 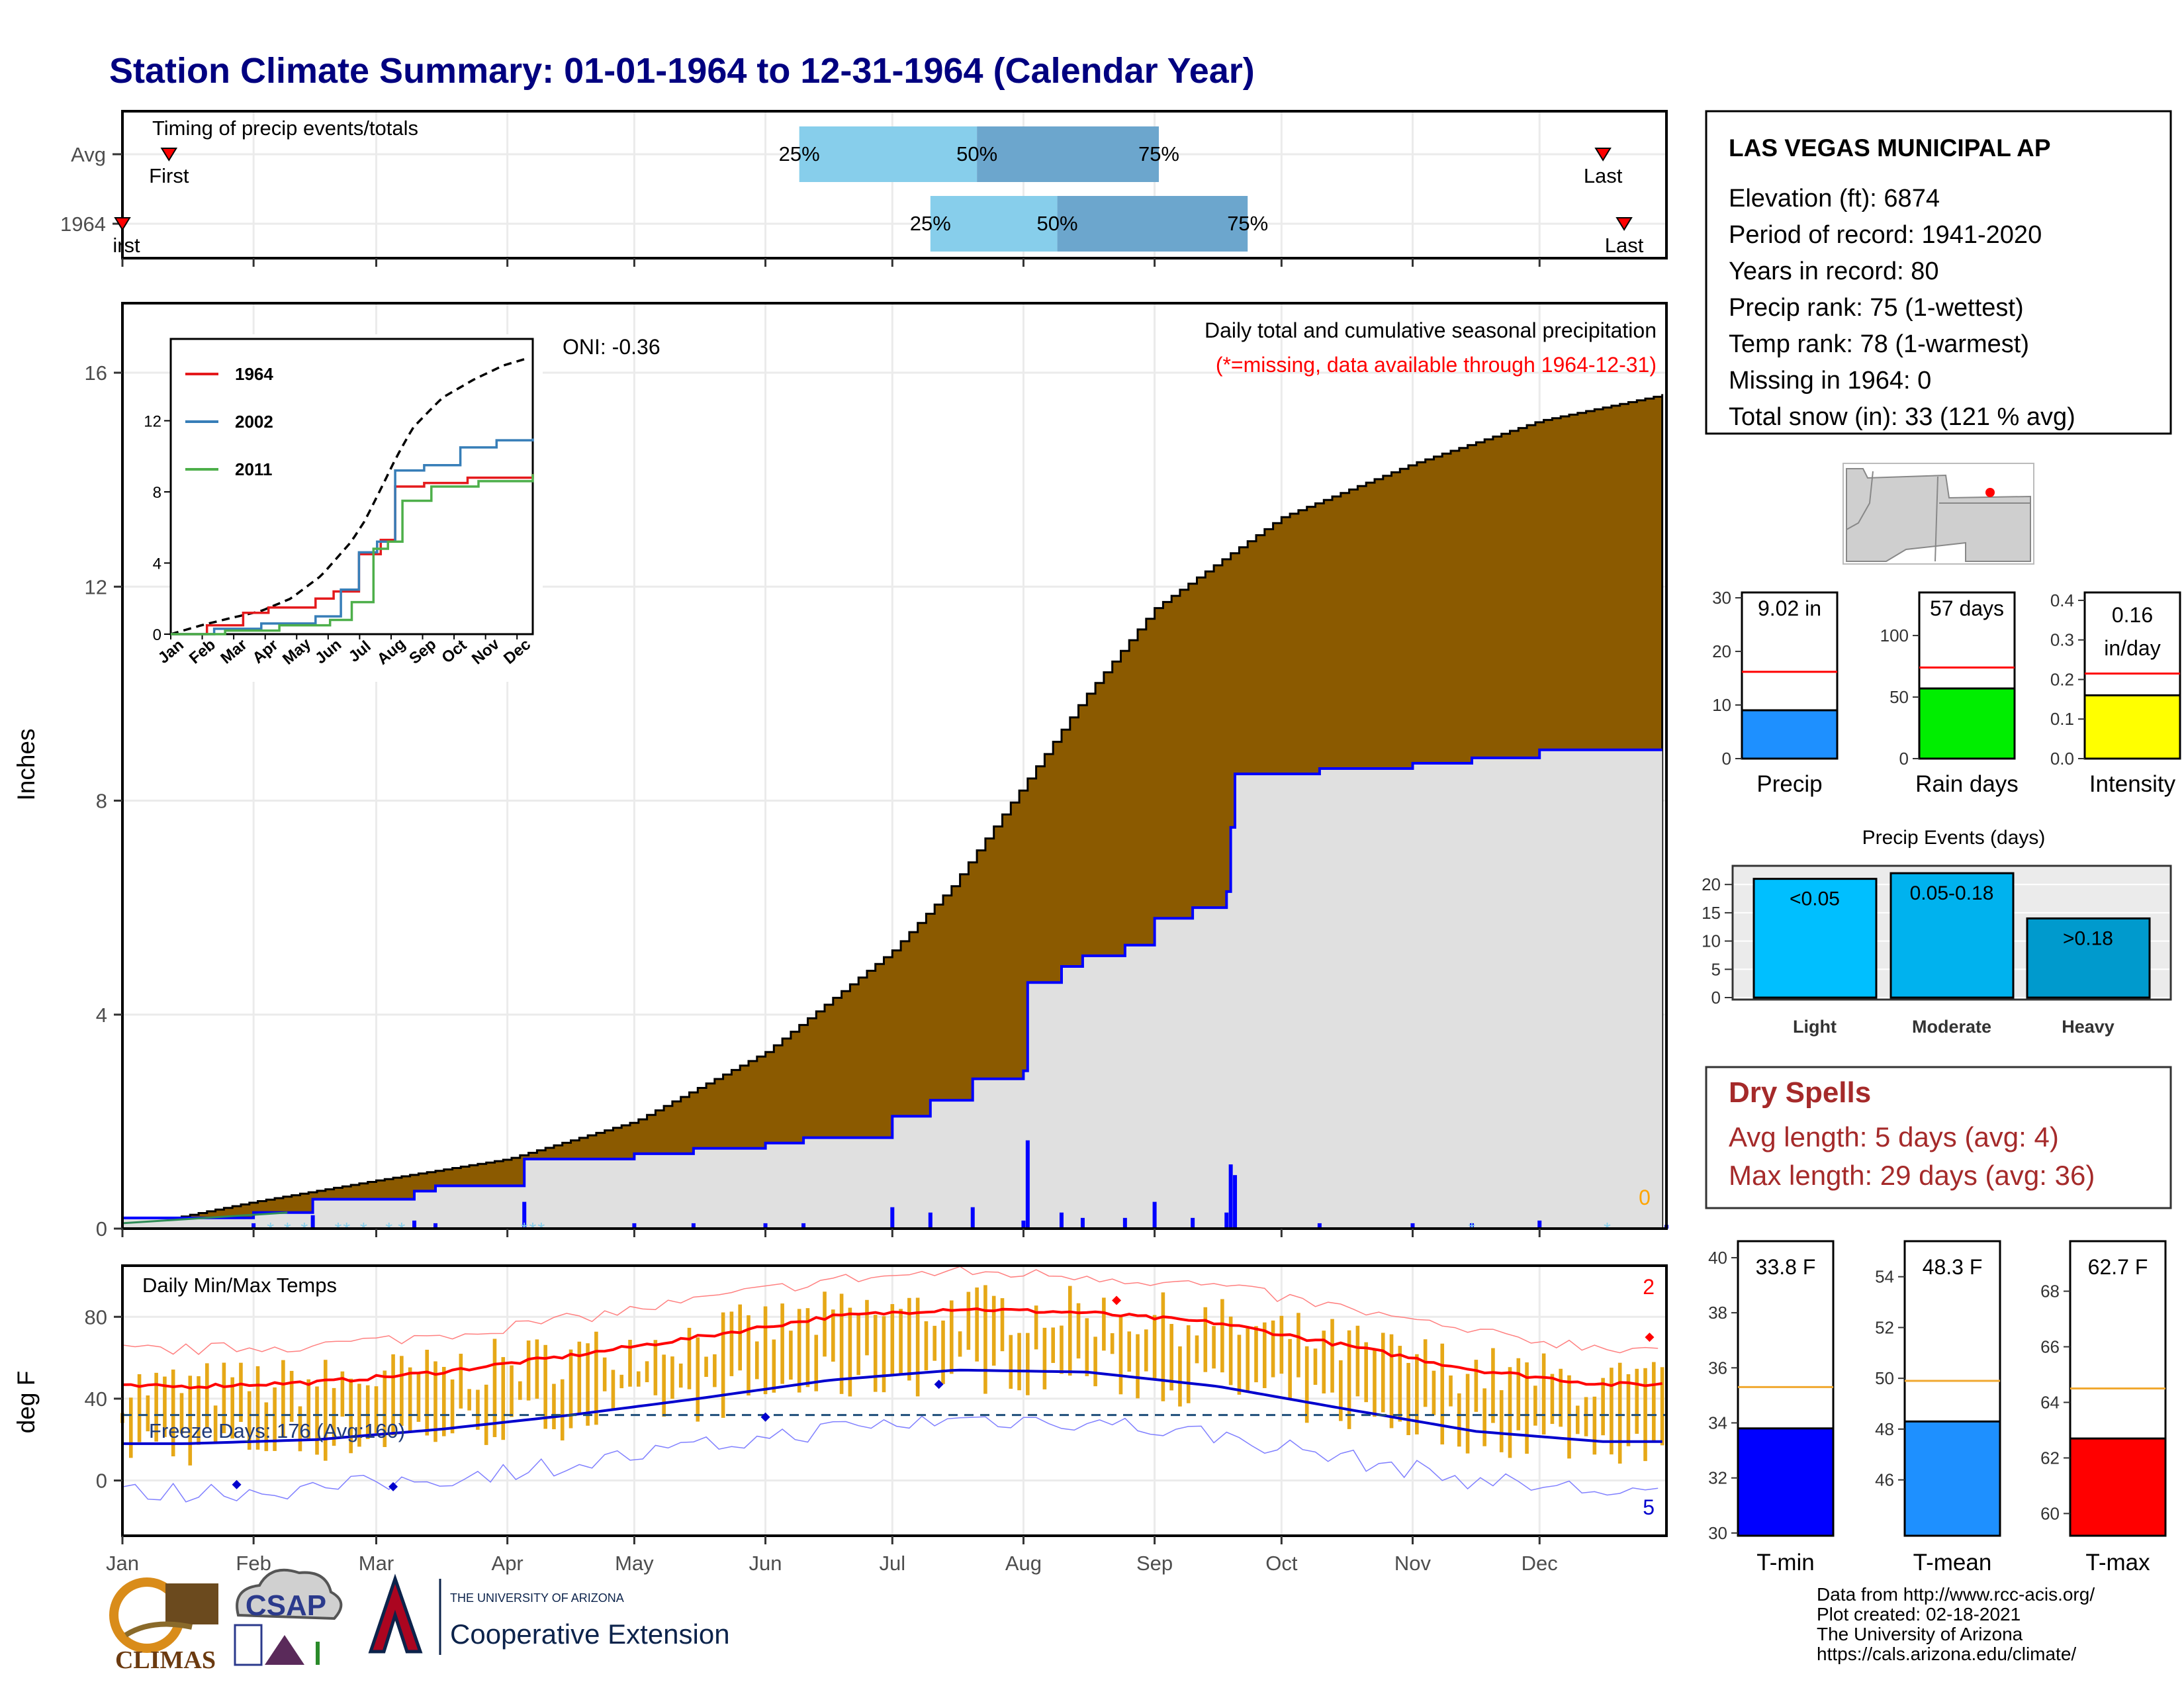 I want to click on station-name: LAS VEGAS MUNICIPAL AP, so click(x=1890, y=148).